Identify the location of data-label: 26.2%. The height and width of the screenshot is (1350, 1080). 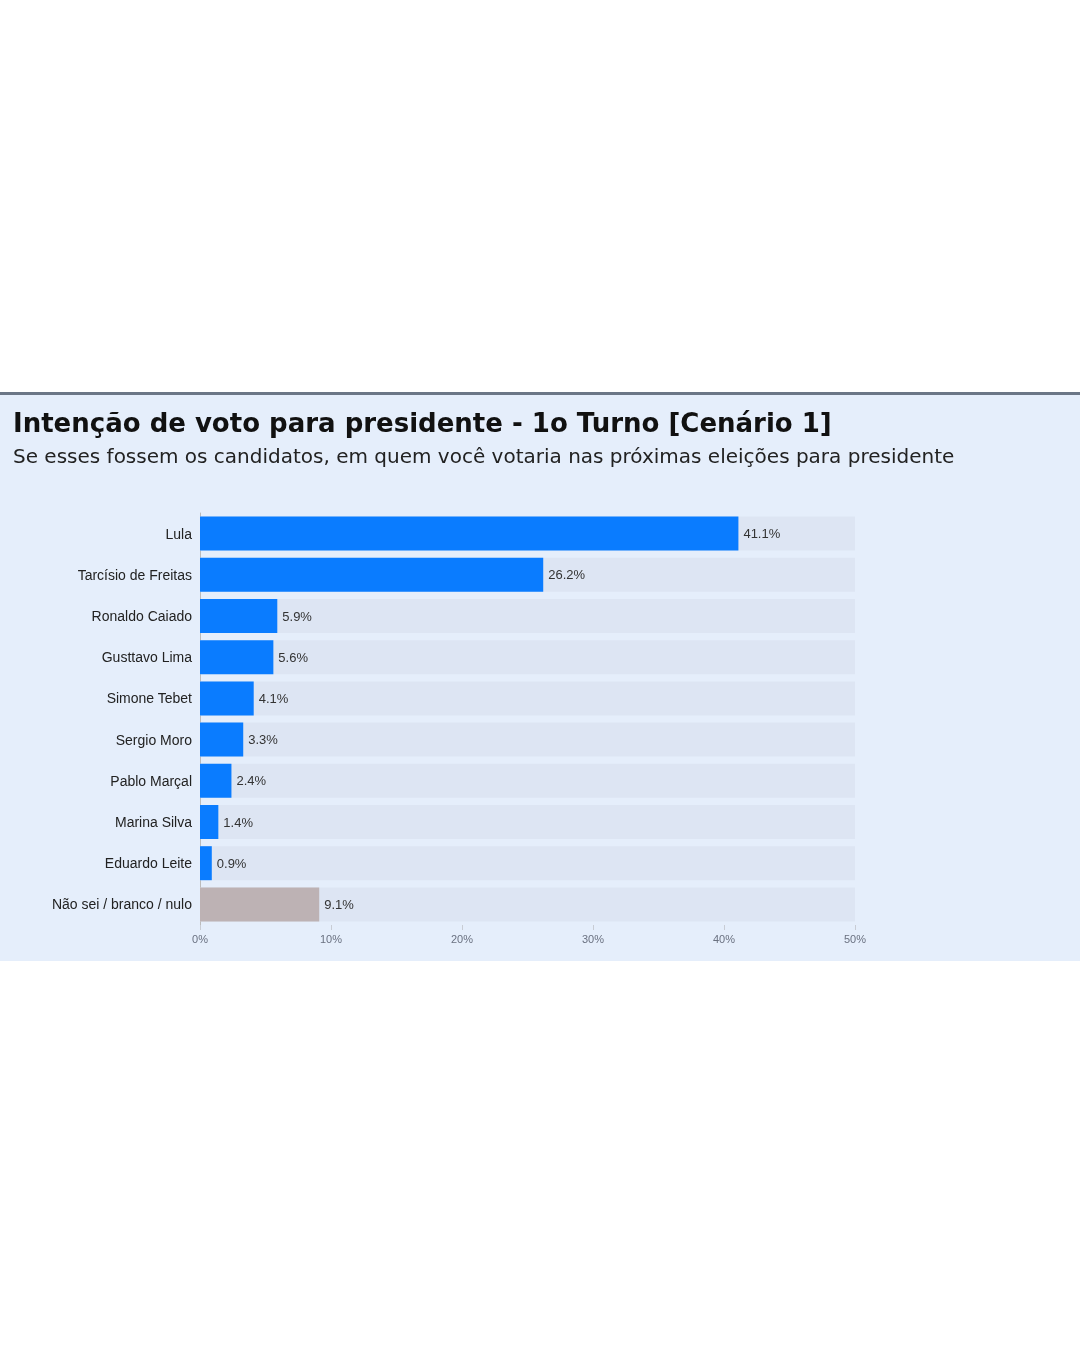
(567, 575).